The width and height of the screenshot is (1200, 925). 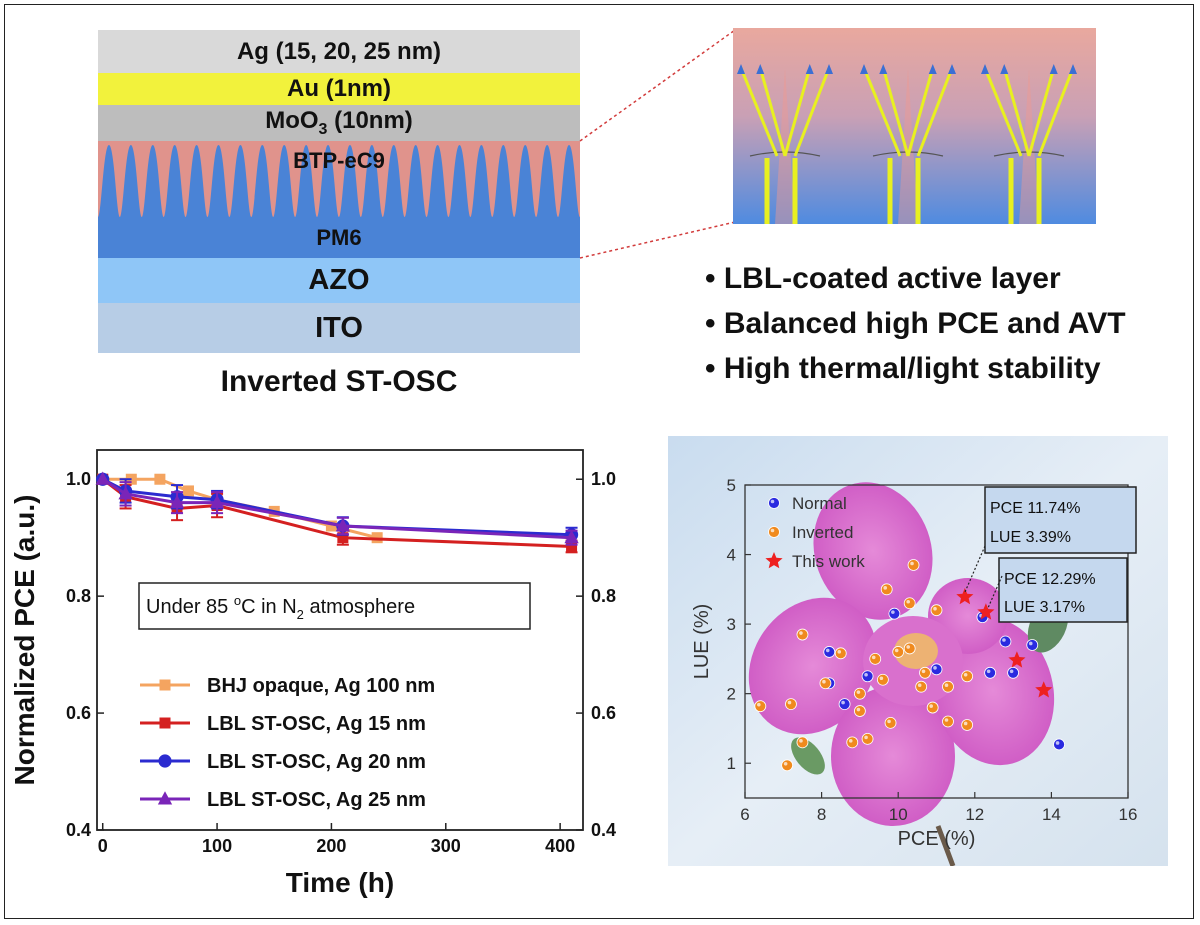 What do you see at coordinates (915, 323) in the screenshot?
I see `feature-item: • Balanced high PCE and AVT` at bounding box center [915, 323].